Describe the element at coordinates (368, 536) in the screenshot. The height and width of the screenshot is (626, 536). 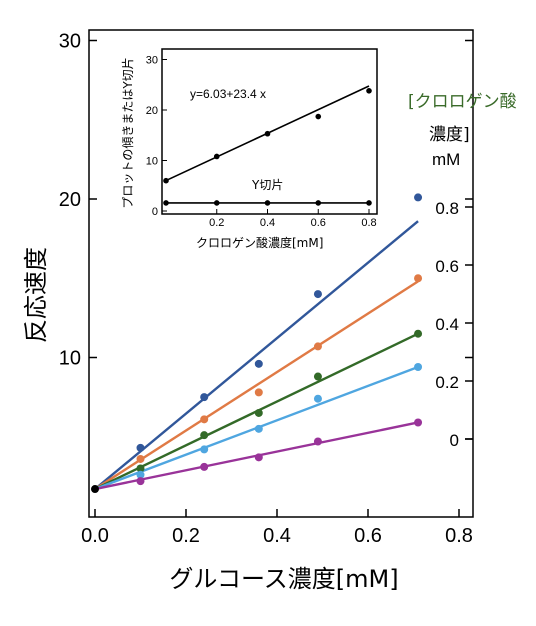
I see `x-tick-label: 0.6` at that location.